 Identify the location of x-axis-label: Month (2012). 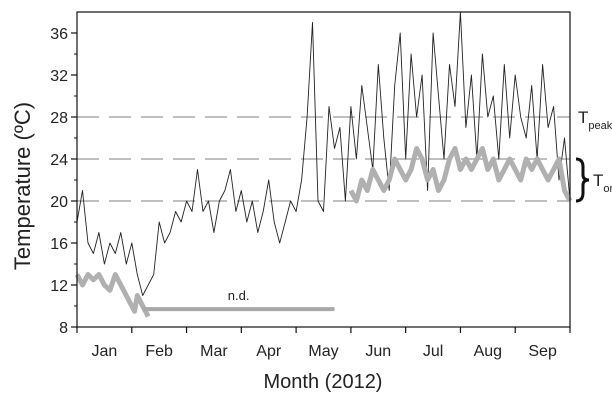
(323, 382).